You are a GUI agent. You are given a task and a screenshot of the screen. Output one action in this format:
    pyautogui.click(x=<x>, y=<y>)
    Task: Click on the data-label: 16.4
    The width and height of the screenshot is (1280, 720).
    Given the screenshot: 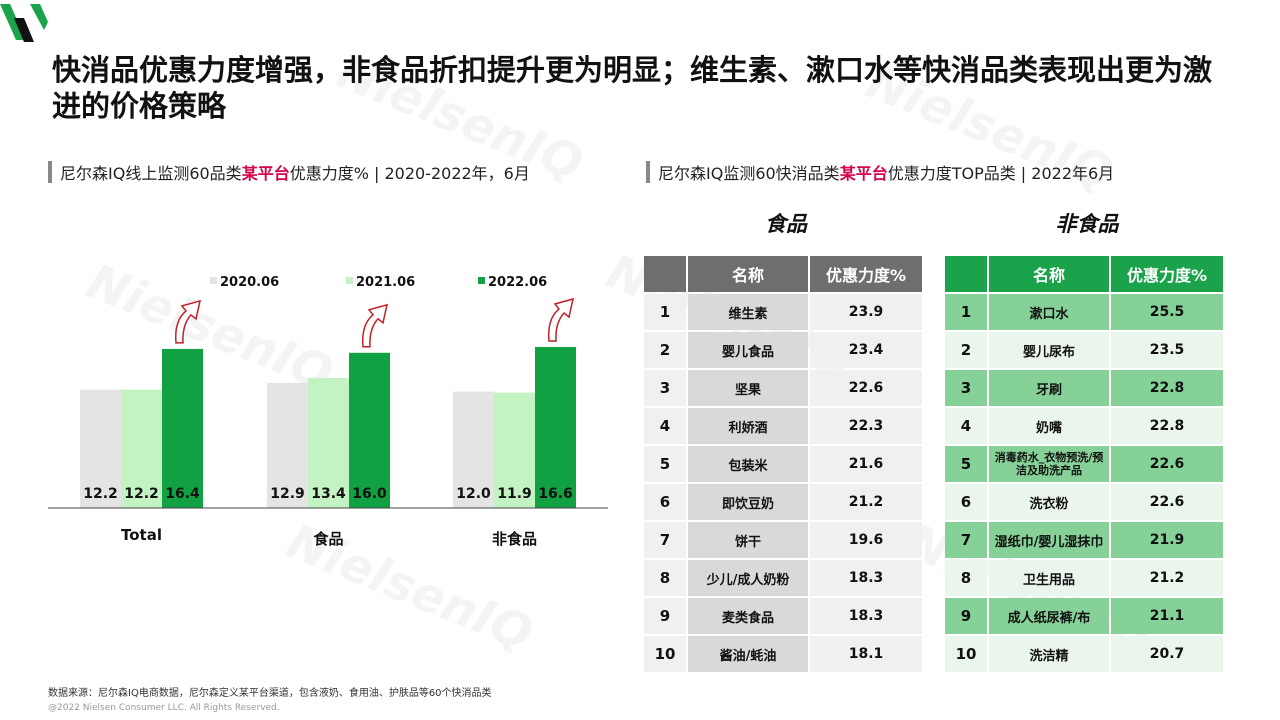 What is the action you would take?
    pyautogui.click(x=182, y=494)
    